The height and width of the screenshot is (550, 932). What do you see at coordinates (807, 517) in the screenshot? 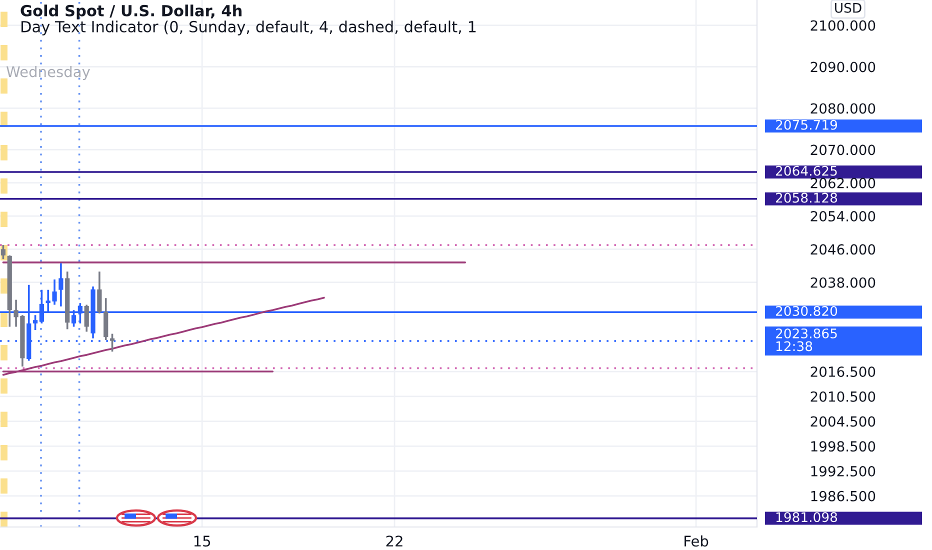
I see `ref-line-label: 1981.098` at bounding box center [807, 517].